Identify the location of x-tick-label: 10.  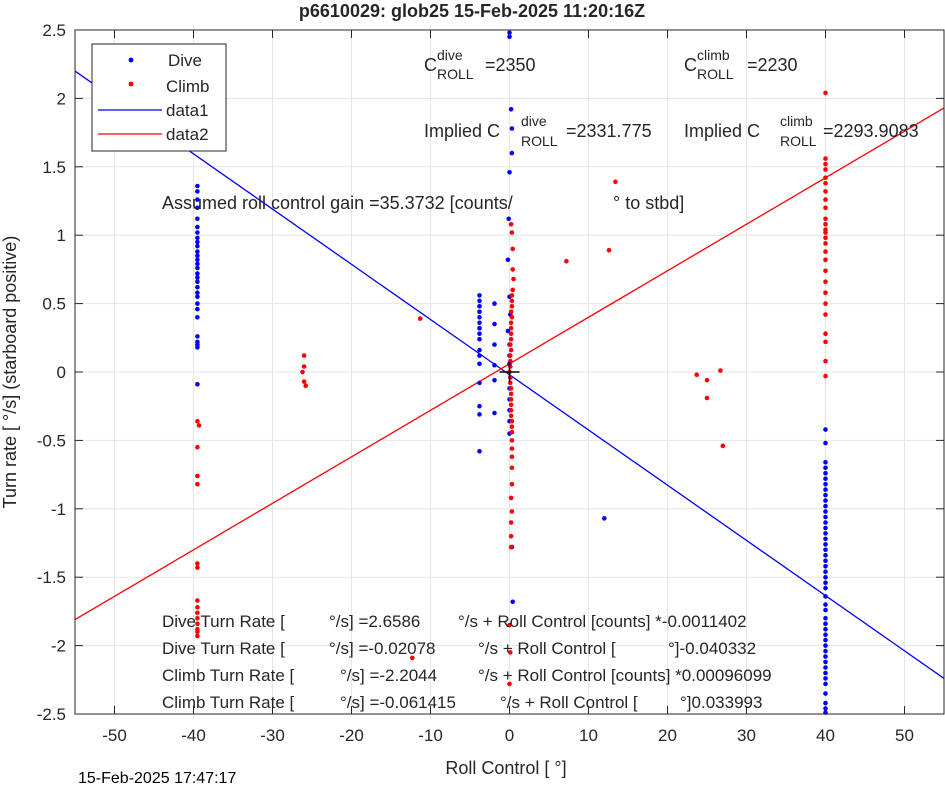
(588, 735).